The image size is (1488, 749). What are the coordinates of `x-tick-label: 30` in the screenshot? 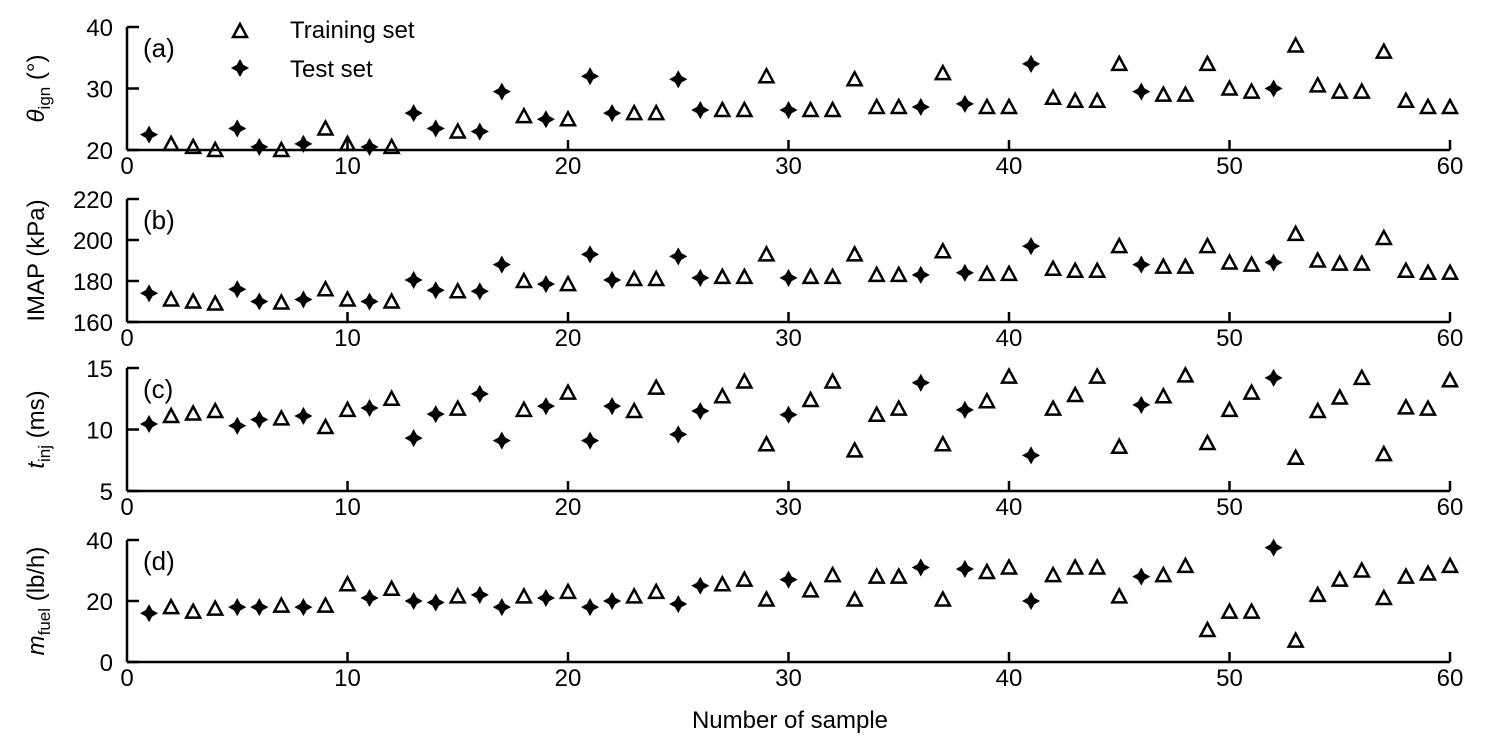 It's located at (788, 507).